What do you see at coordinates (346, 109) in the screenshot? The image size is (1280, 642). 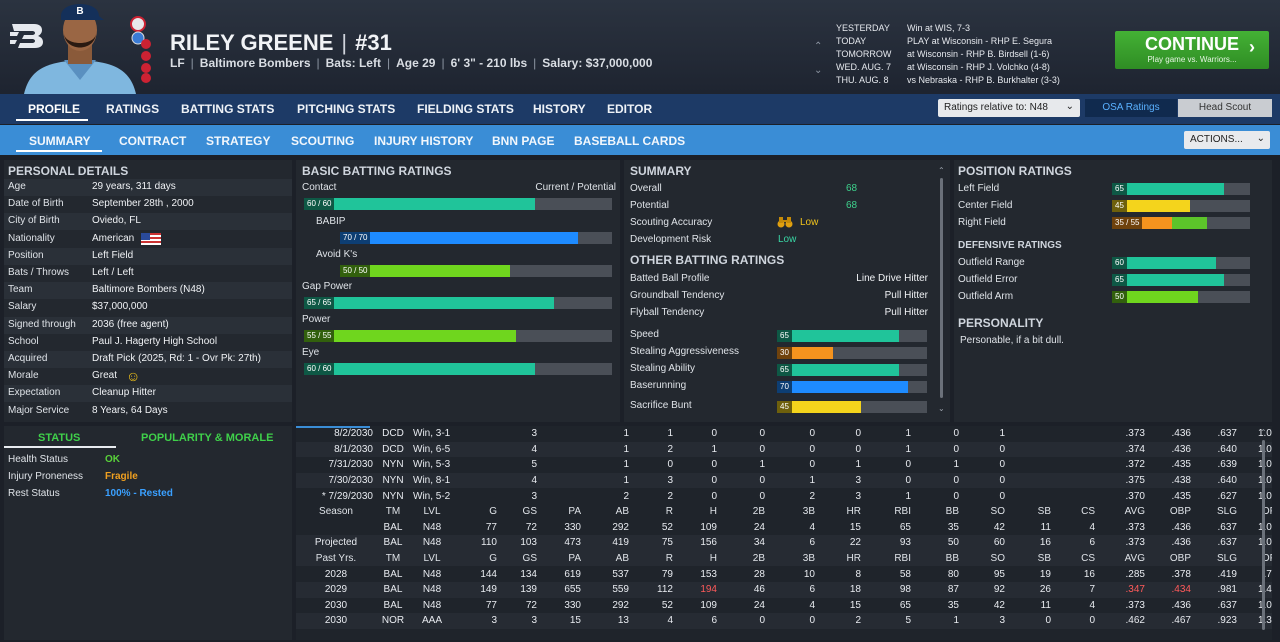 I see `tab-pitching-stats: PITCHING STATS` at bounding box center [346, 109].